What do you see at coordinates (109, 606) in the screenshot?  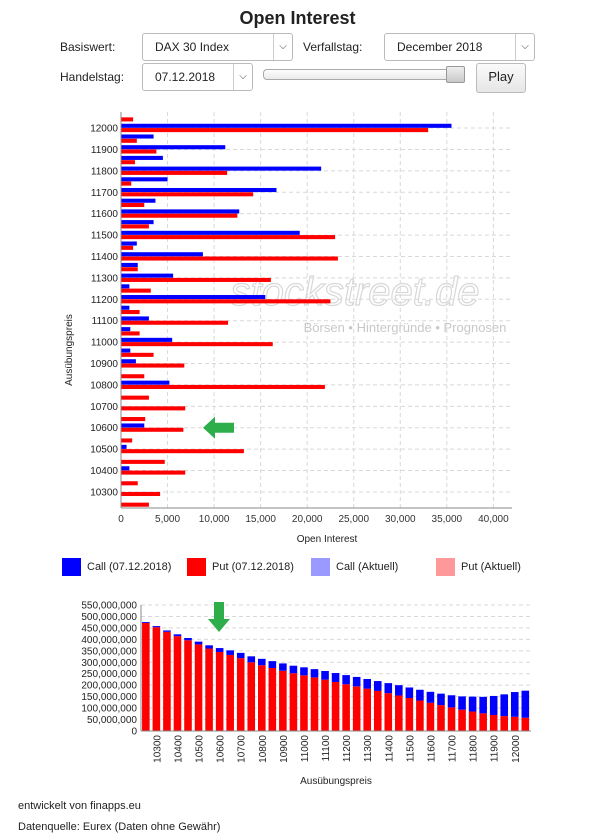 I see `y-tick-label: 550,000,000` at bounding box center [109, 606].